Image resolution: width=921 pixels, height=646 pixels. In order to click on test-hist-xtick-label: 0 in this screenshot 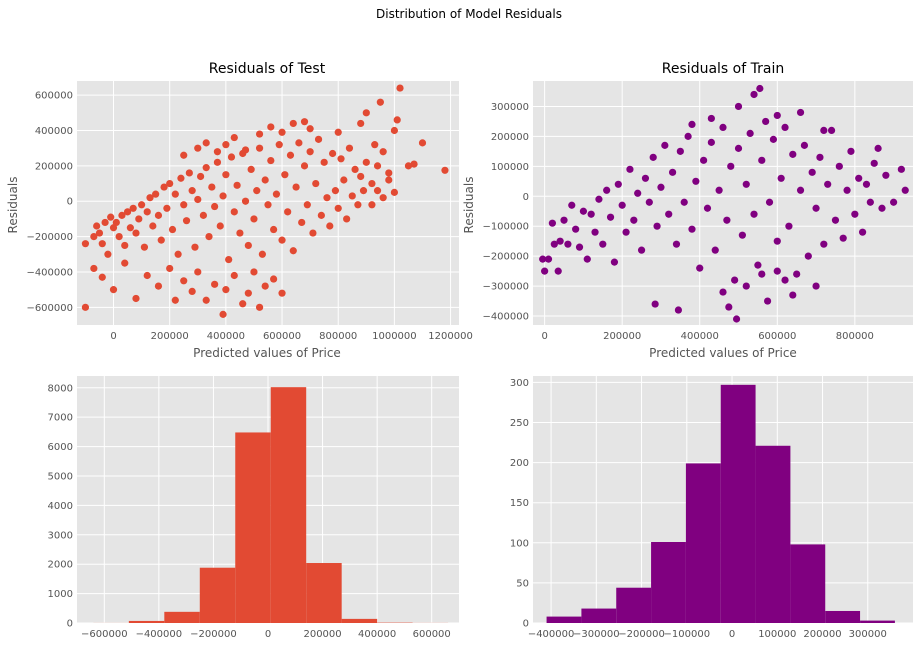, I will do `click(268, 634)`.